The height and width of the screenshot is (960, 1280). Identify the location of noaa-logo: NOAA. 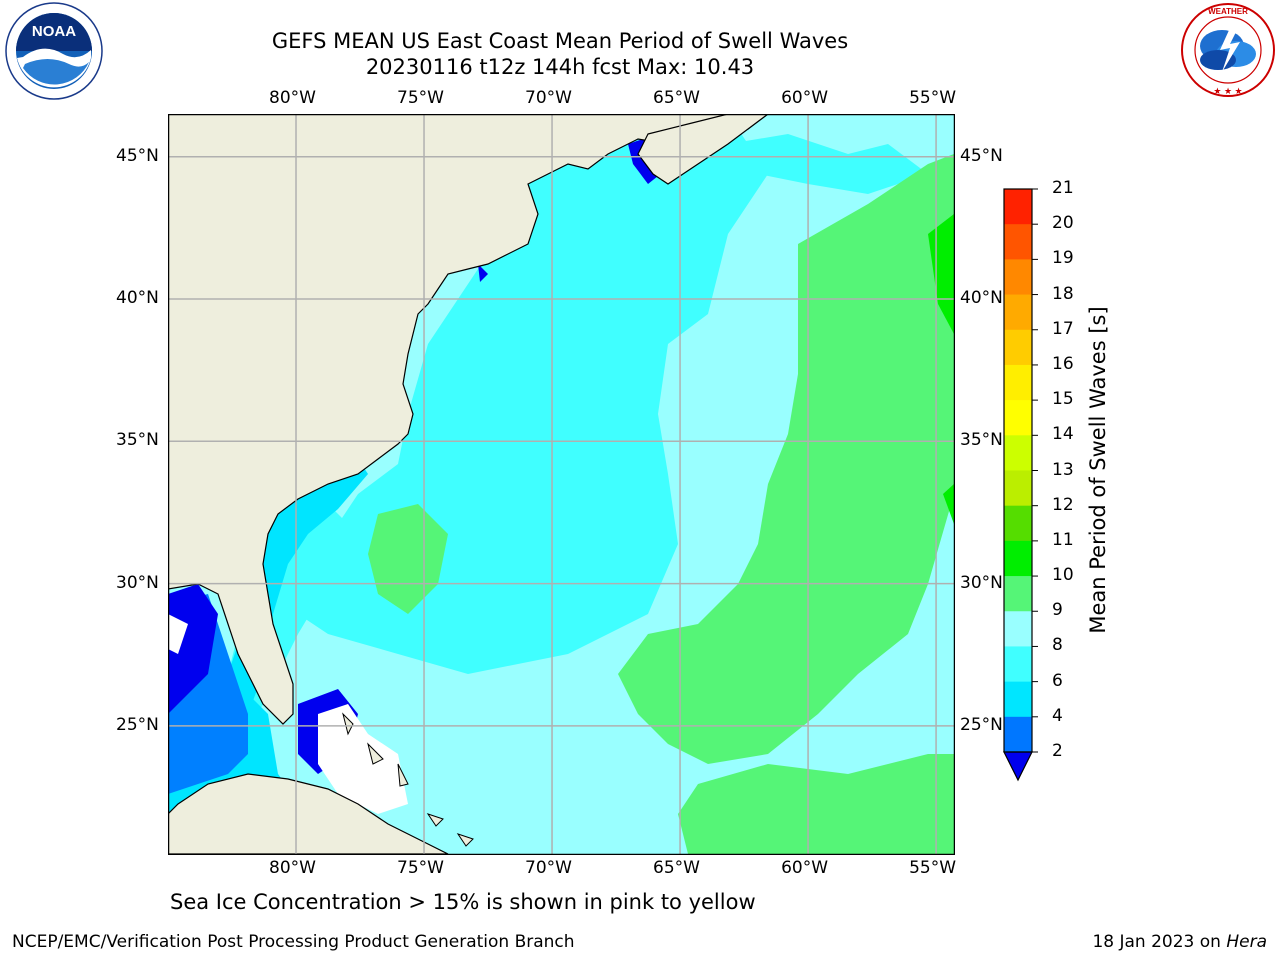
(54, 51).